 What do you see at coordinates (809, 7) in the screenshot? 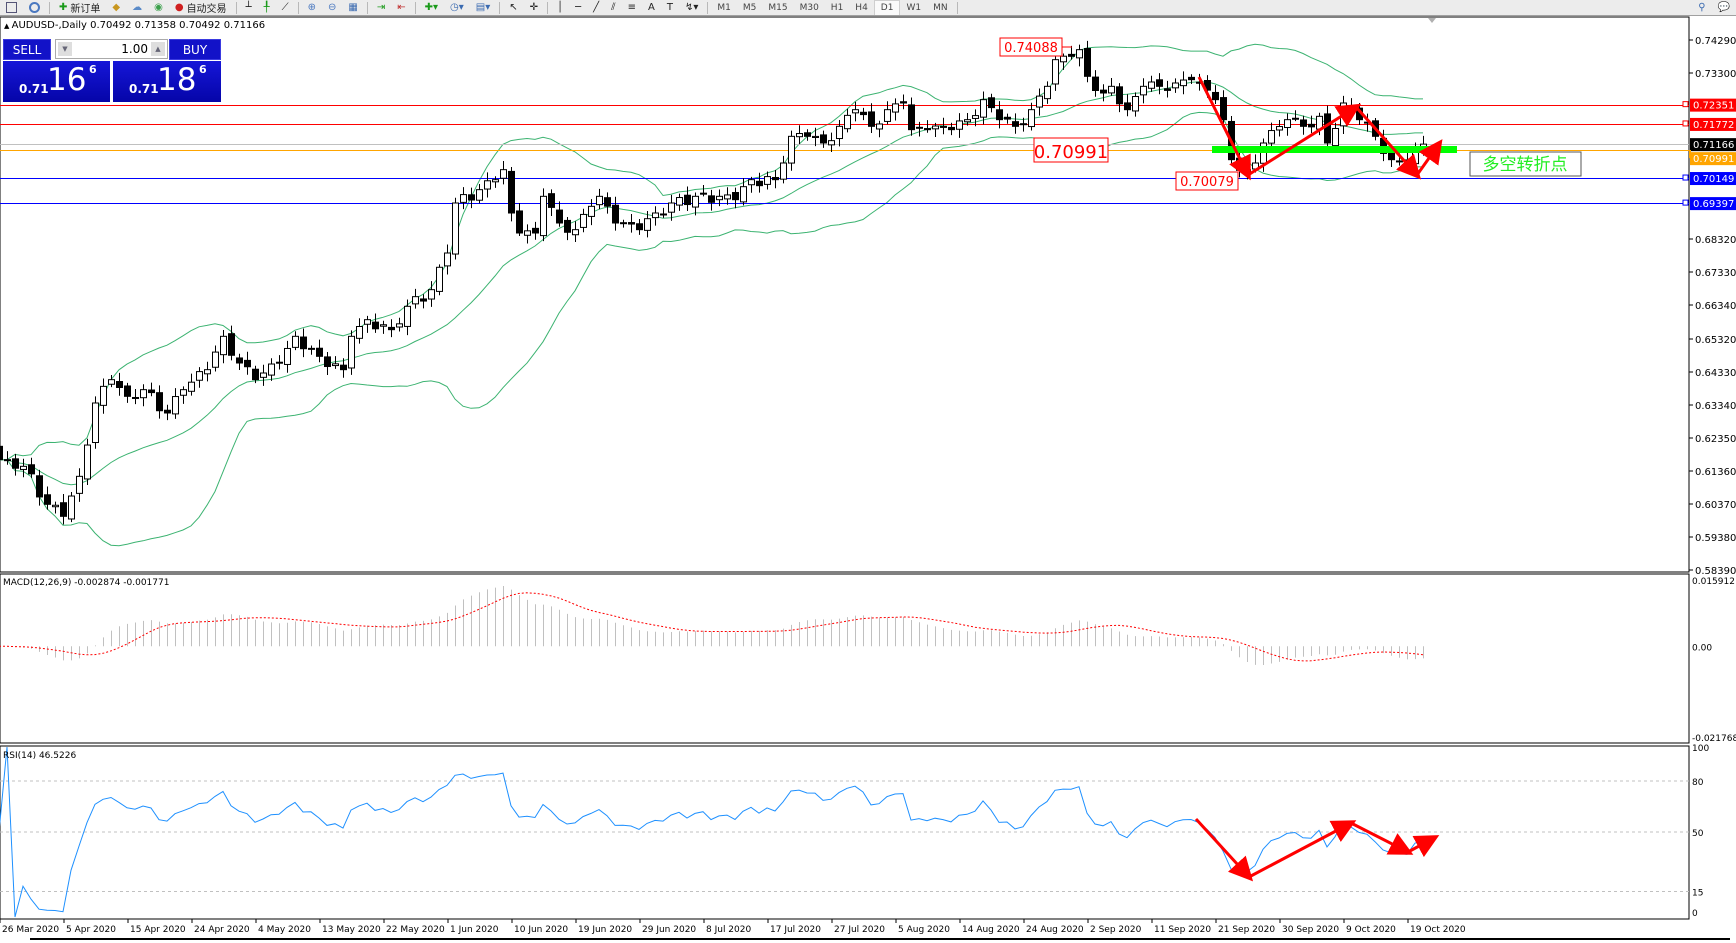
I see `timeframe-m30: M30` at bounding box center [809, 7].